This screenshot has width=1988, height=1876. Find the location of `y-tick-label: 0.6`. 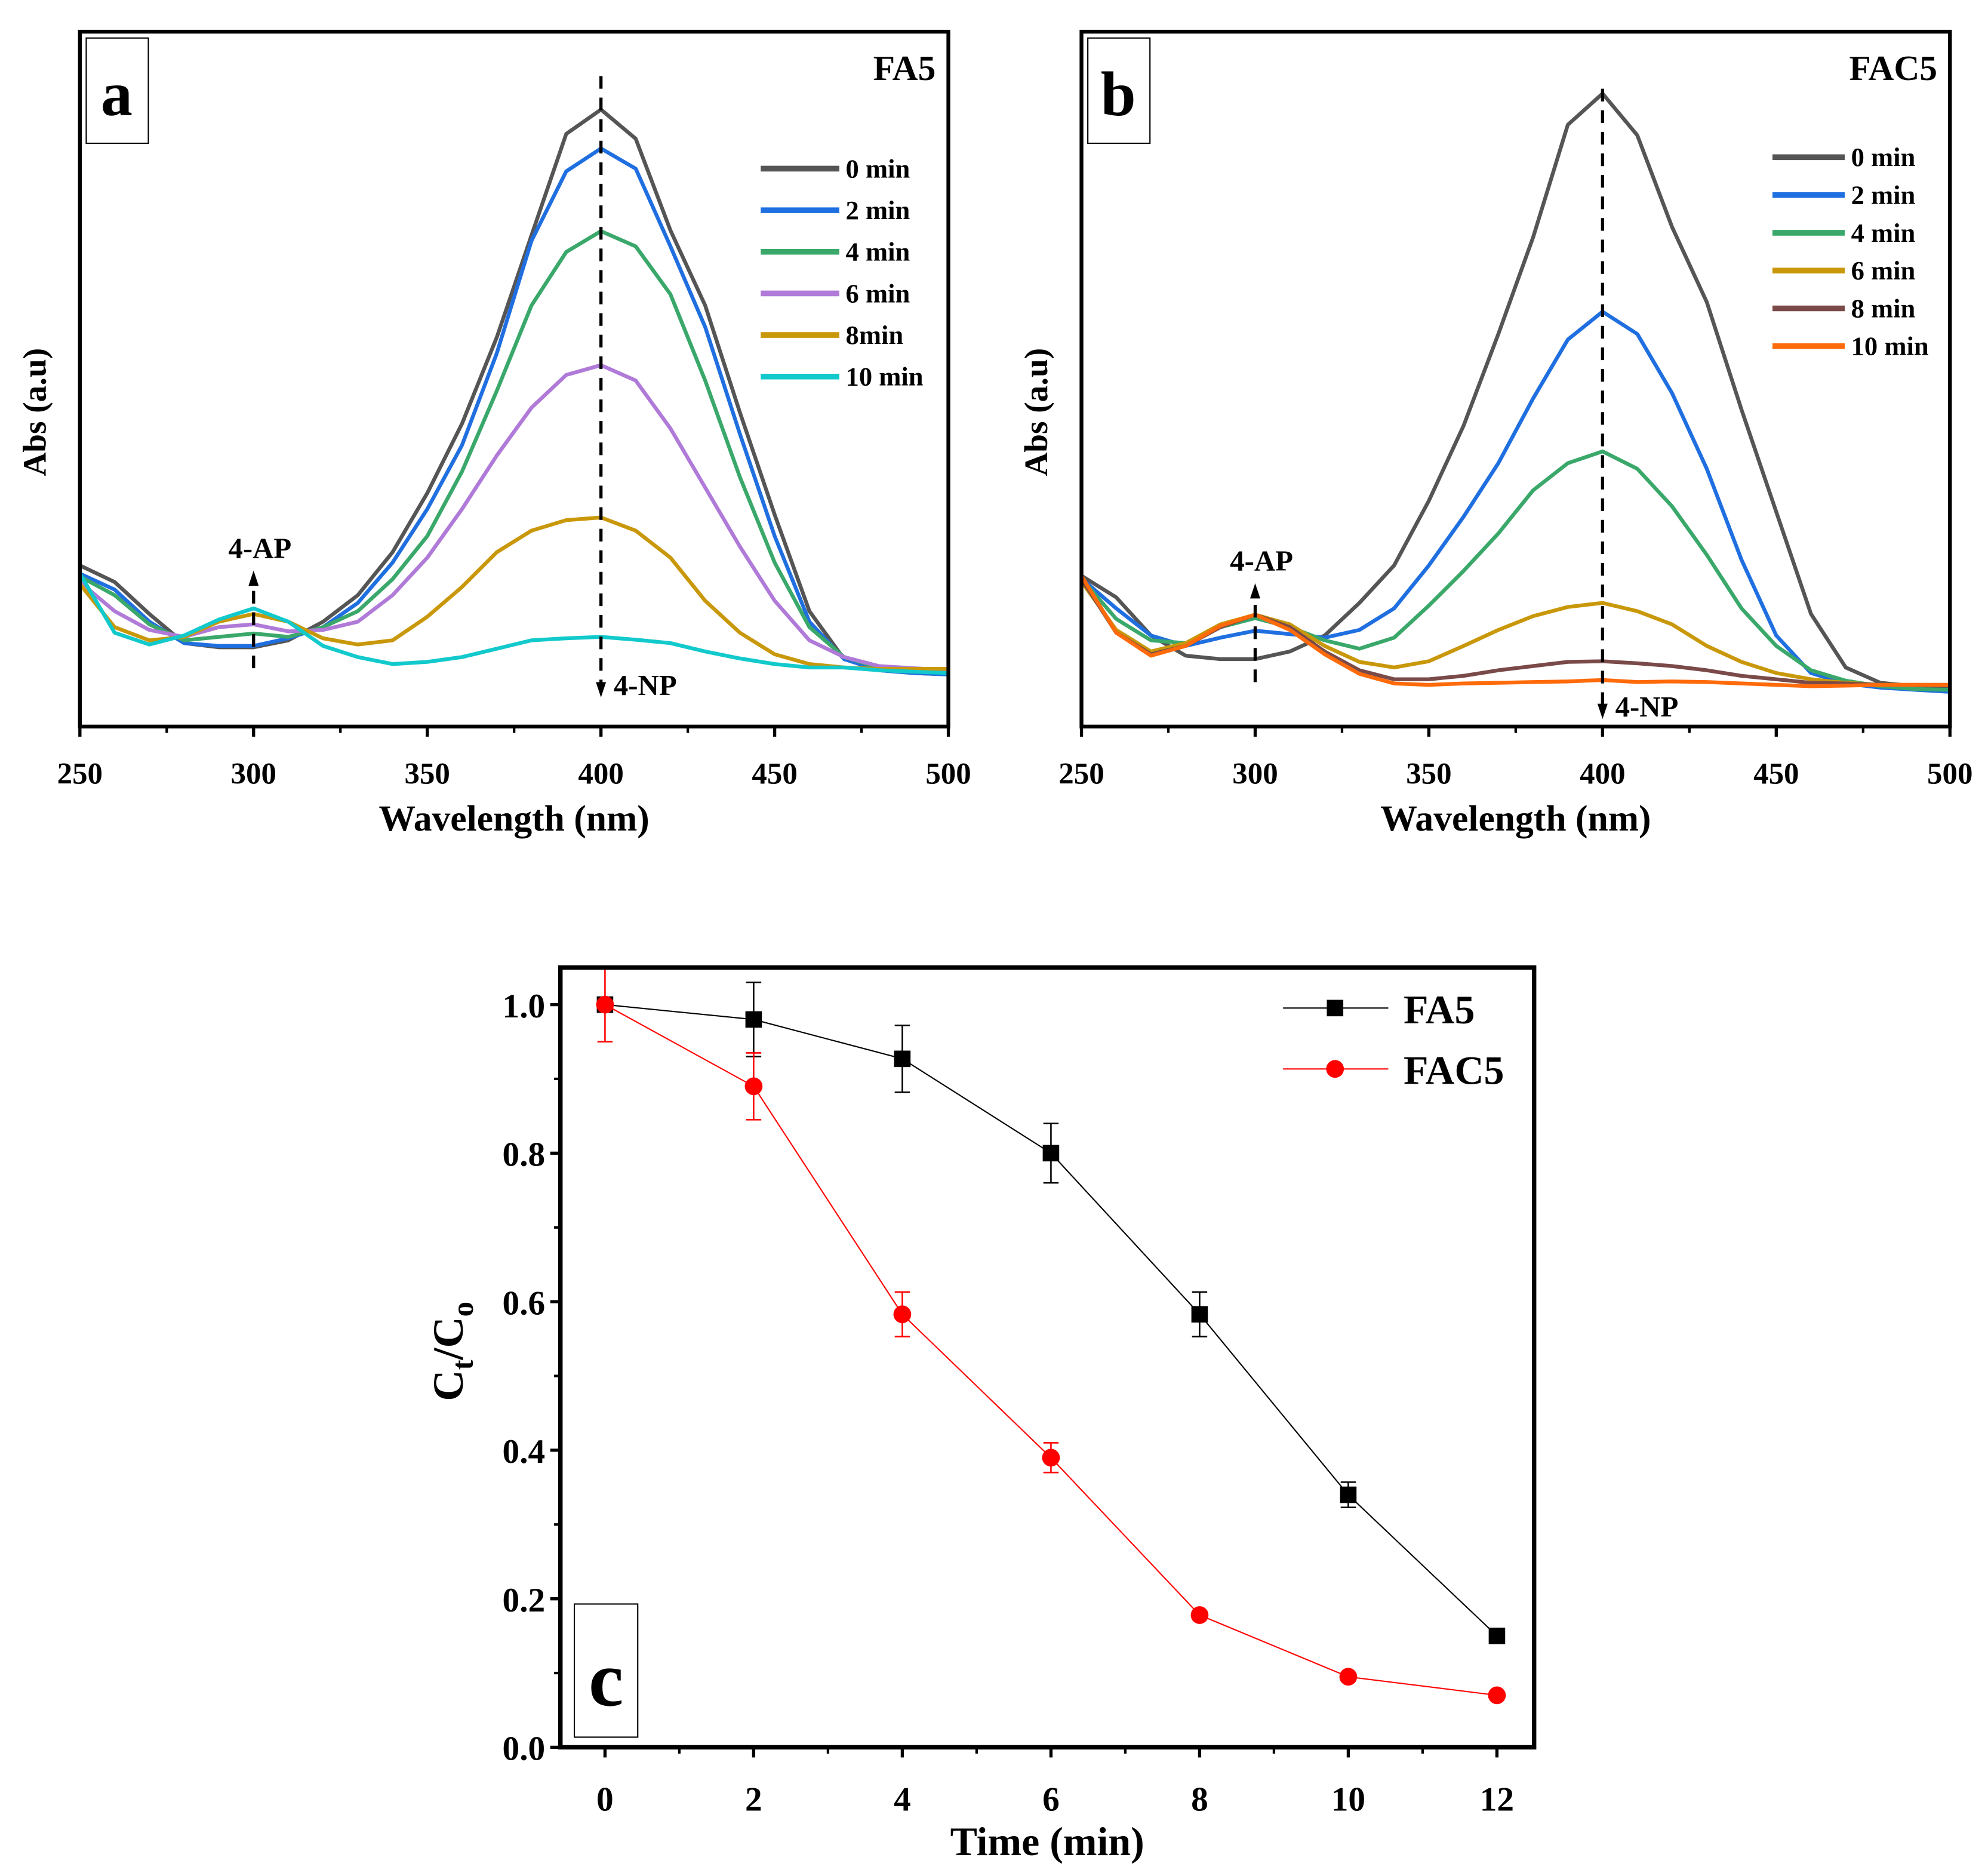

y-tick-label: 0.6 is located at coordinates (524, 1303).